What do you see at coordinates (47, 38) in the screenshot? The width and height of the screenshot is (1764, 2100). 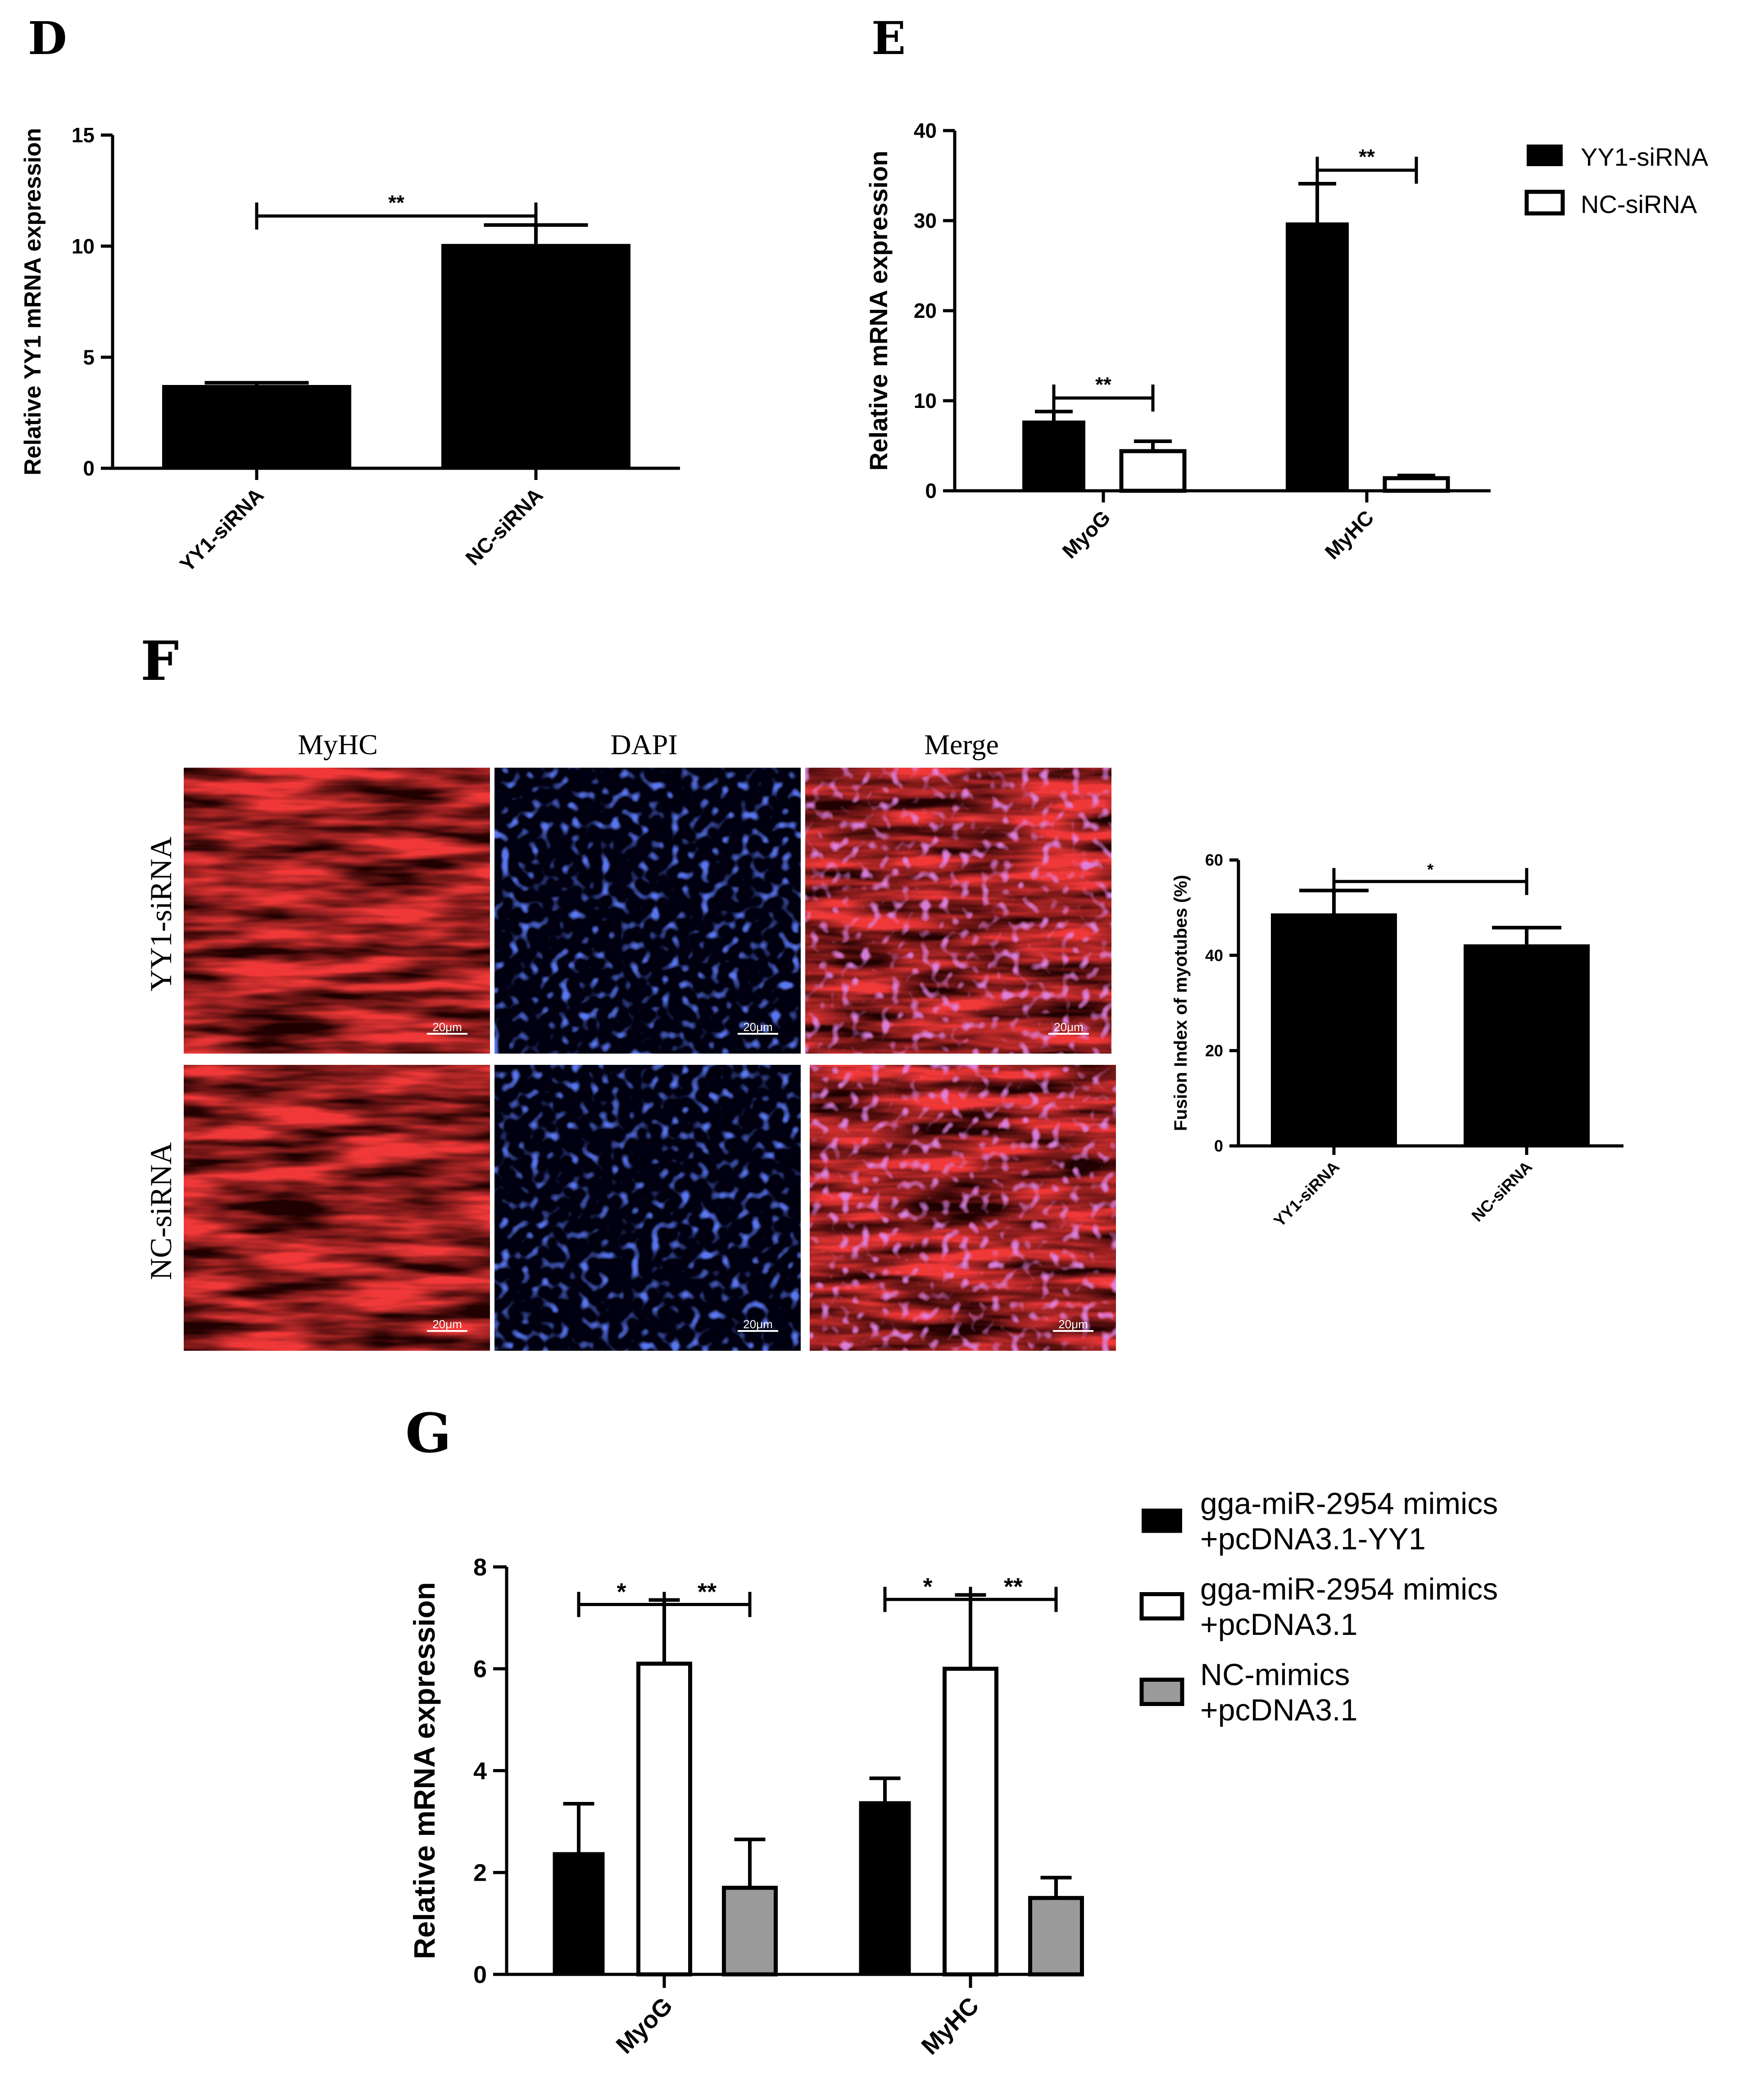 I see `panel-letter-d: D` at bounding box center [47, 38].